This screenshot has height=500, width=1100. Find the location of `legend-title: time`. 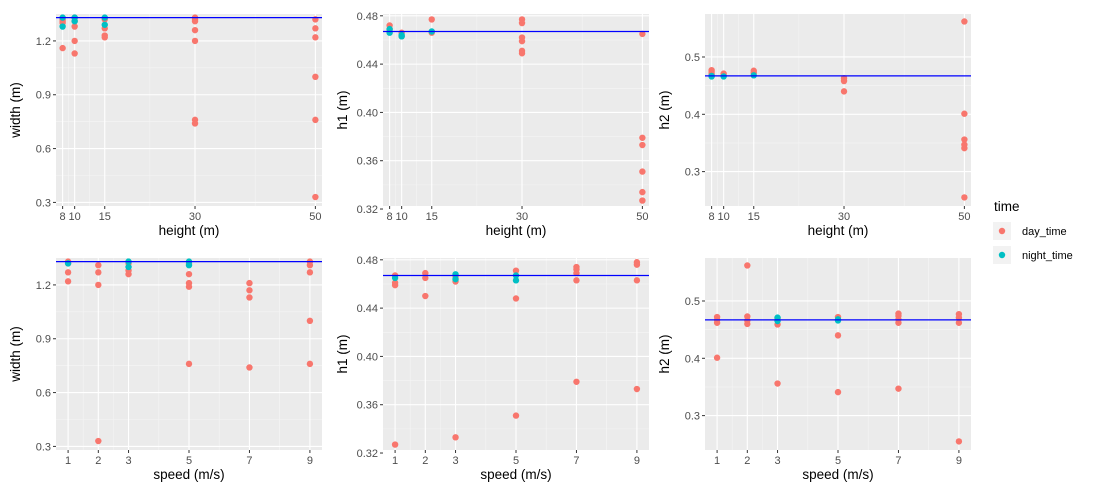

legend-title: time is located at coordinates (1007, 206).